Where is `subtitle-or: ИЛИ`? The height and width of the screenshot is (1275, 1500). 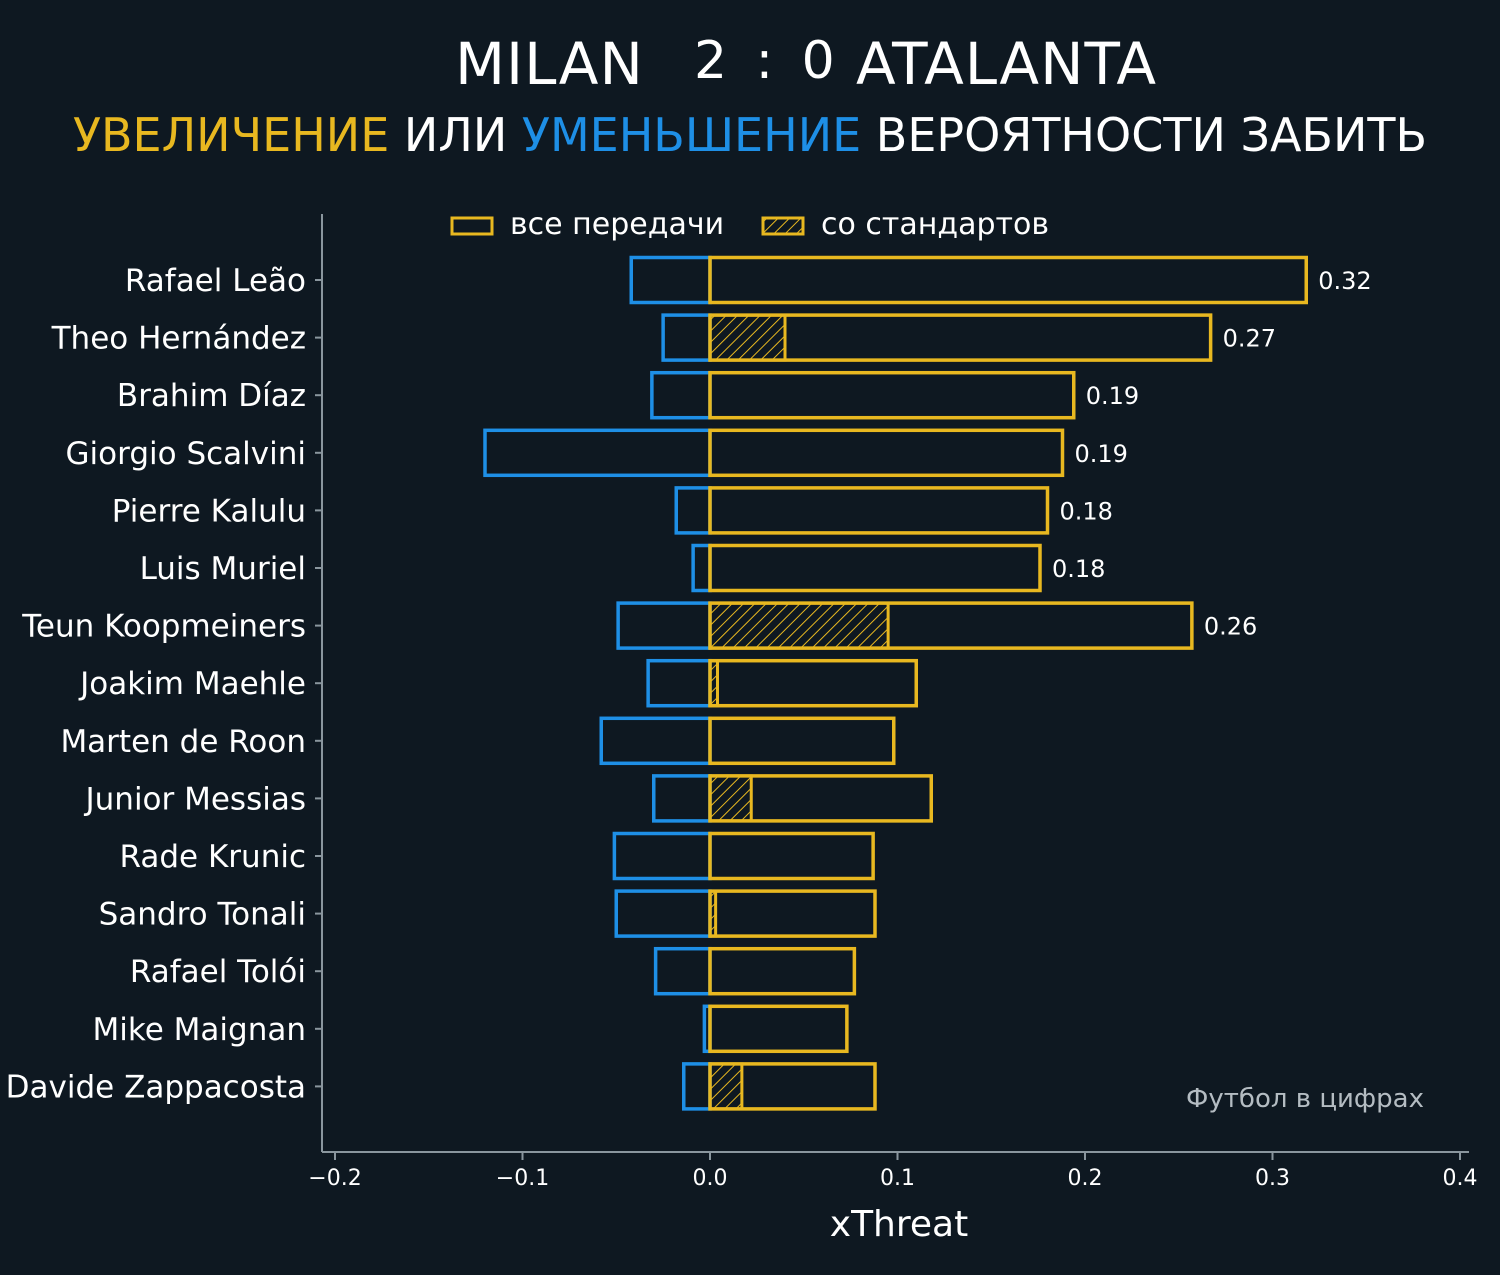 subtitle-or: ИЛИ is located at coordinates (455, 135).